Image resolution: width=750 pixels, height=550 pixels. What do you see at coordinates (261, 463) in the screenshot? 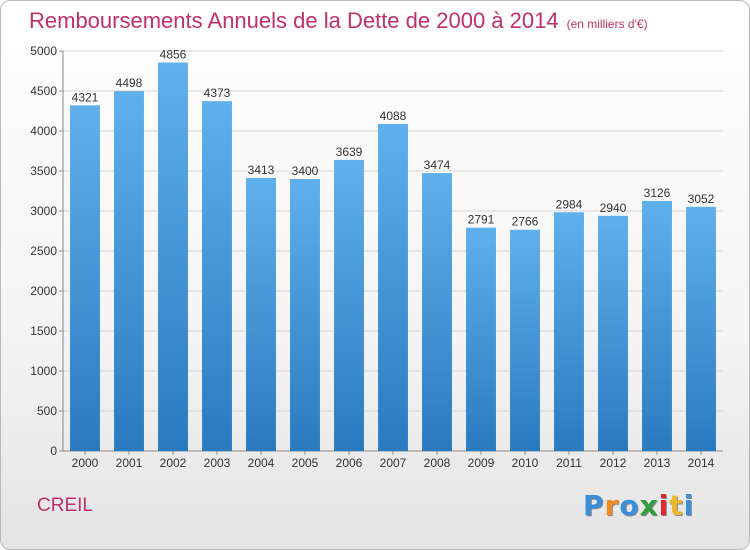
I see `x-tick-label: 2004` at bounding box center [261, 463].